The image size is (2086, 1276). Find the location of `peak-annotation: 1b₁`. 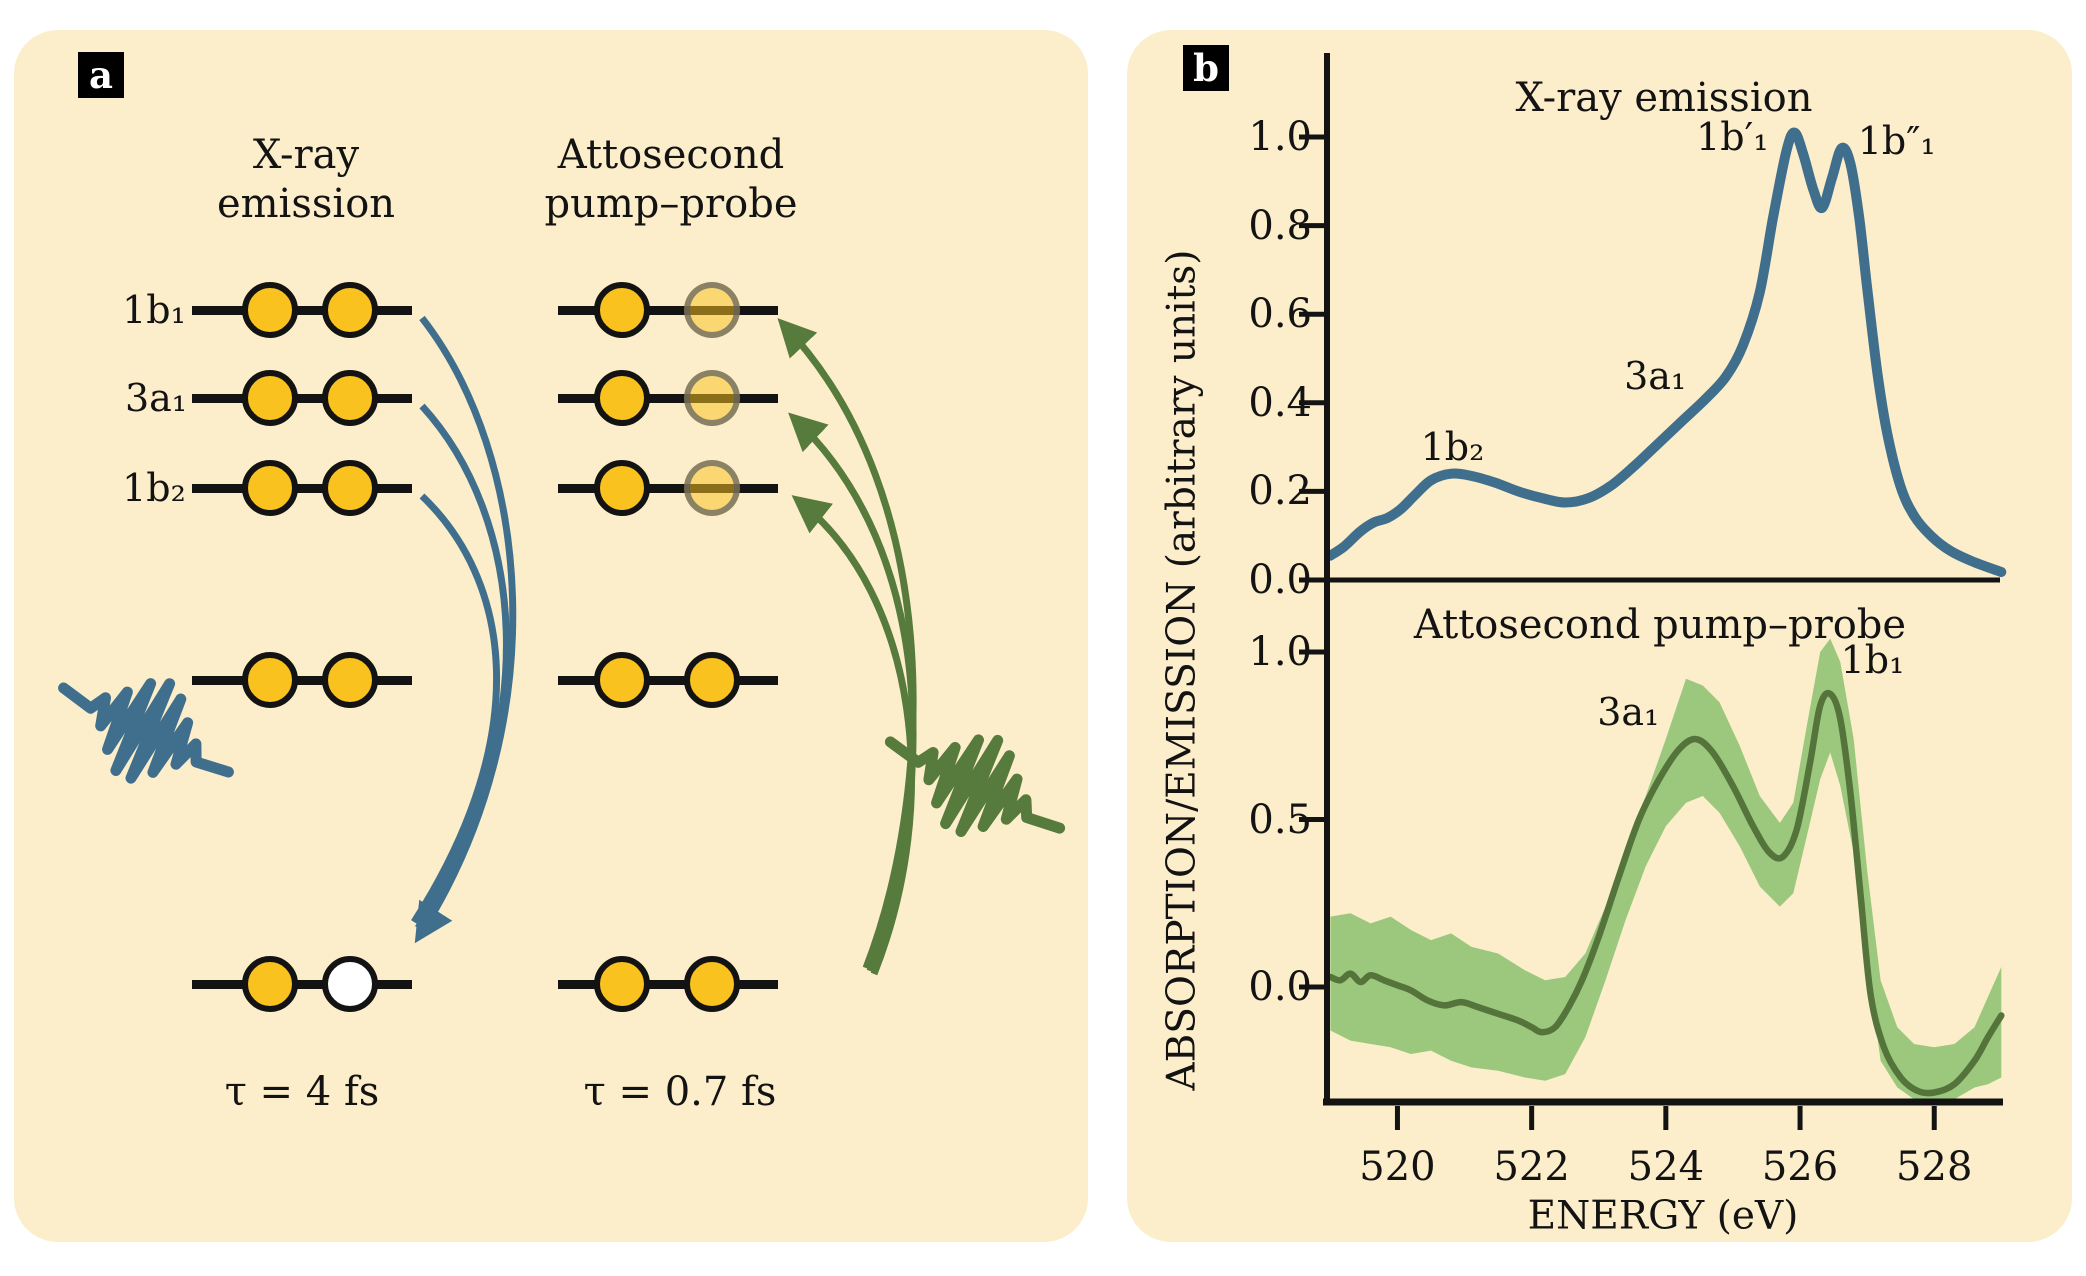

peak-annotation: 1b₁ is located at coordinates (1872, 660).